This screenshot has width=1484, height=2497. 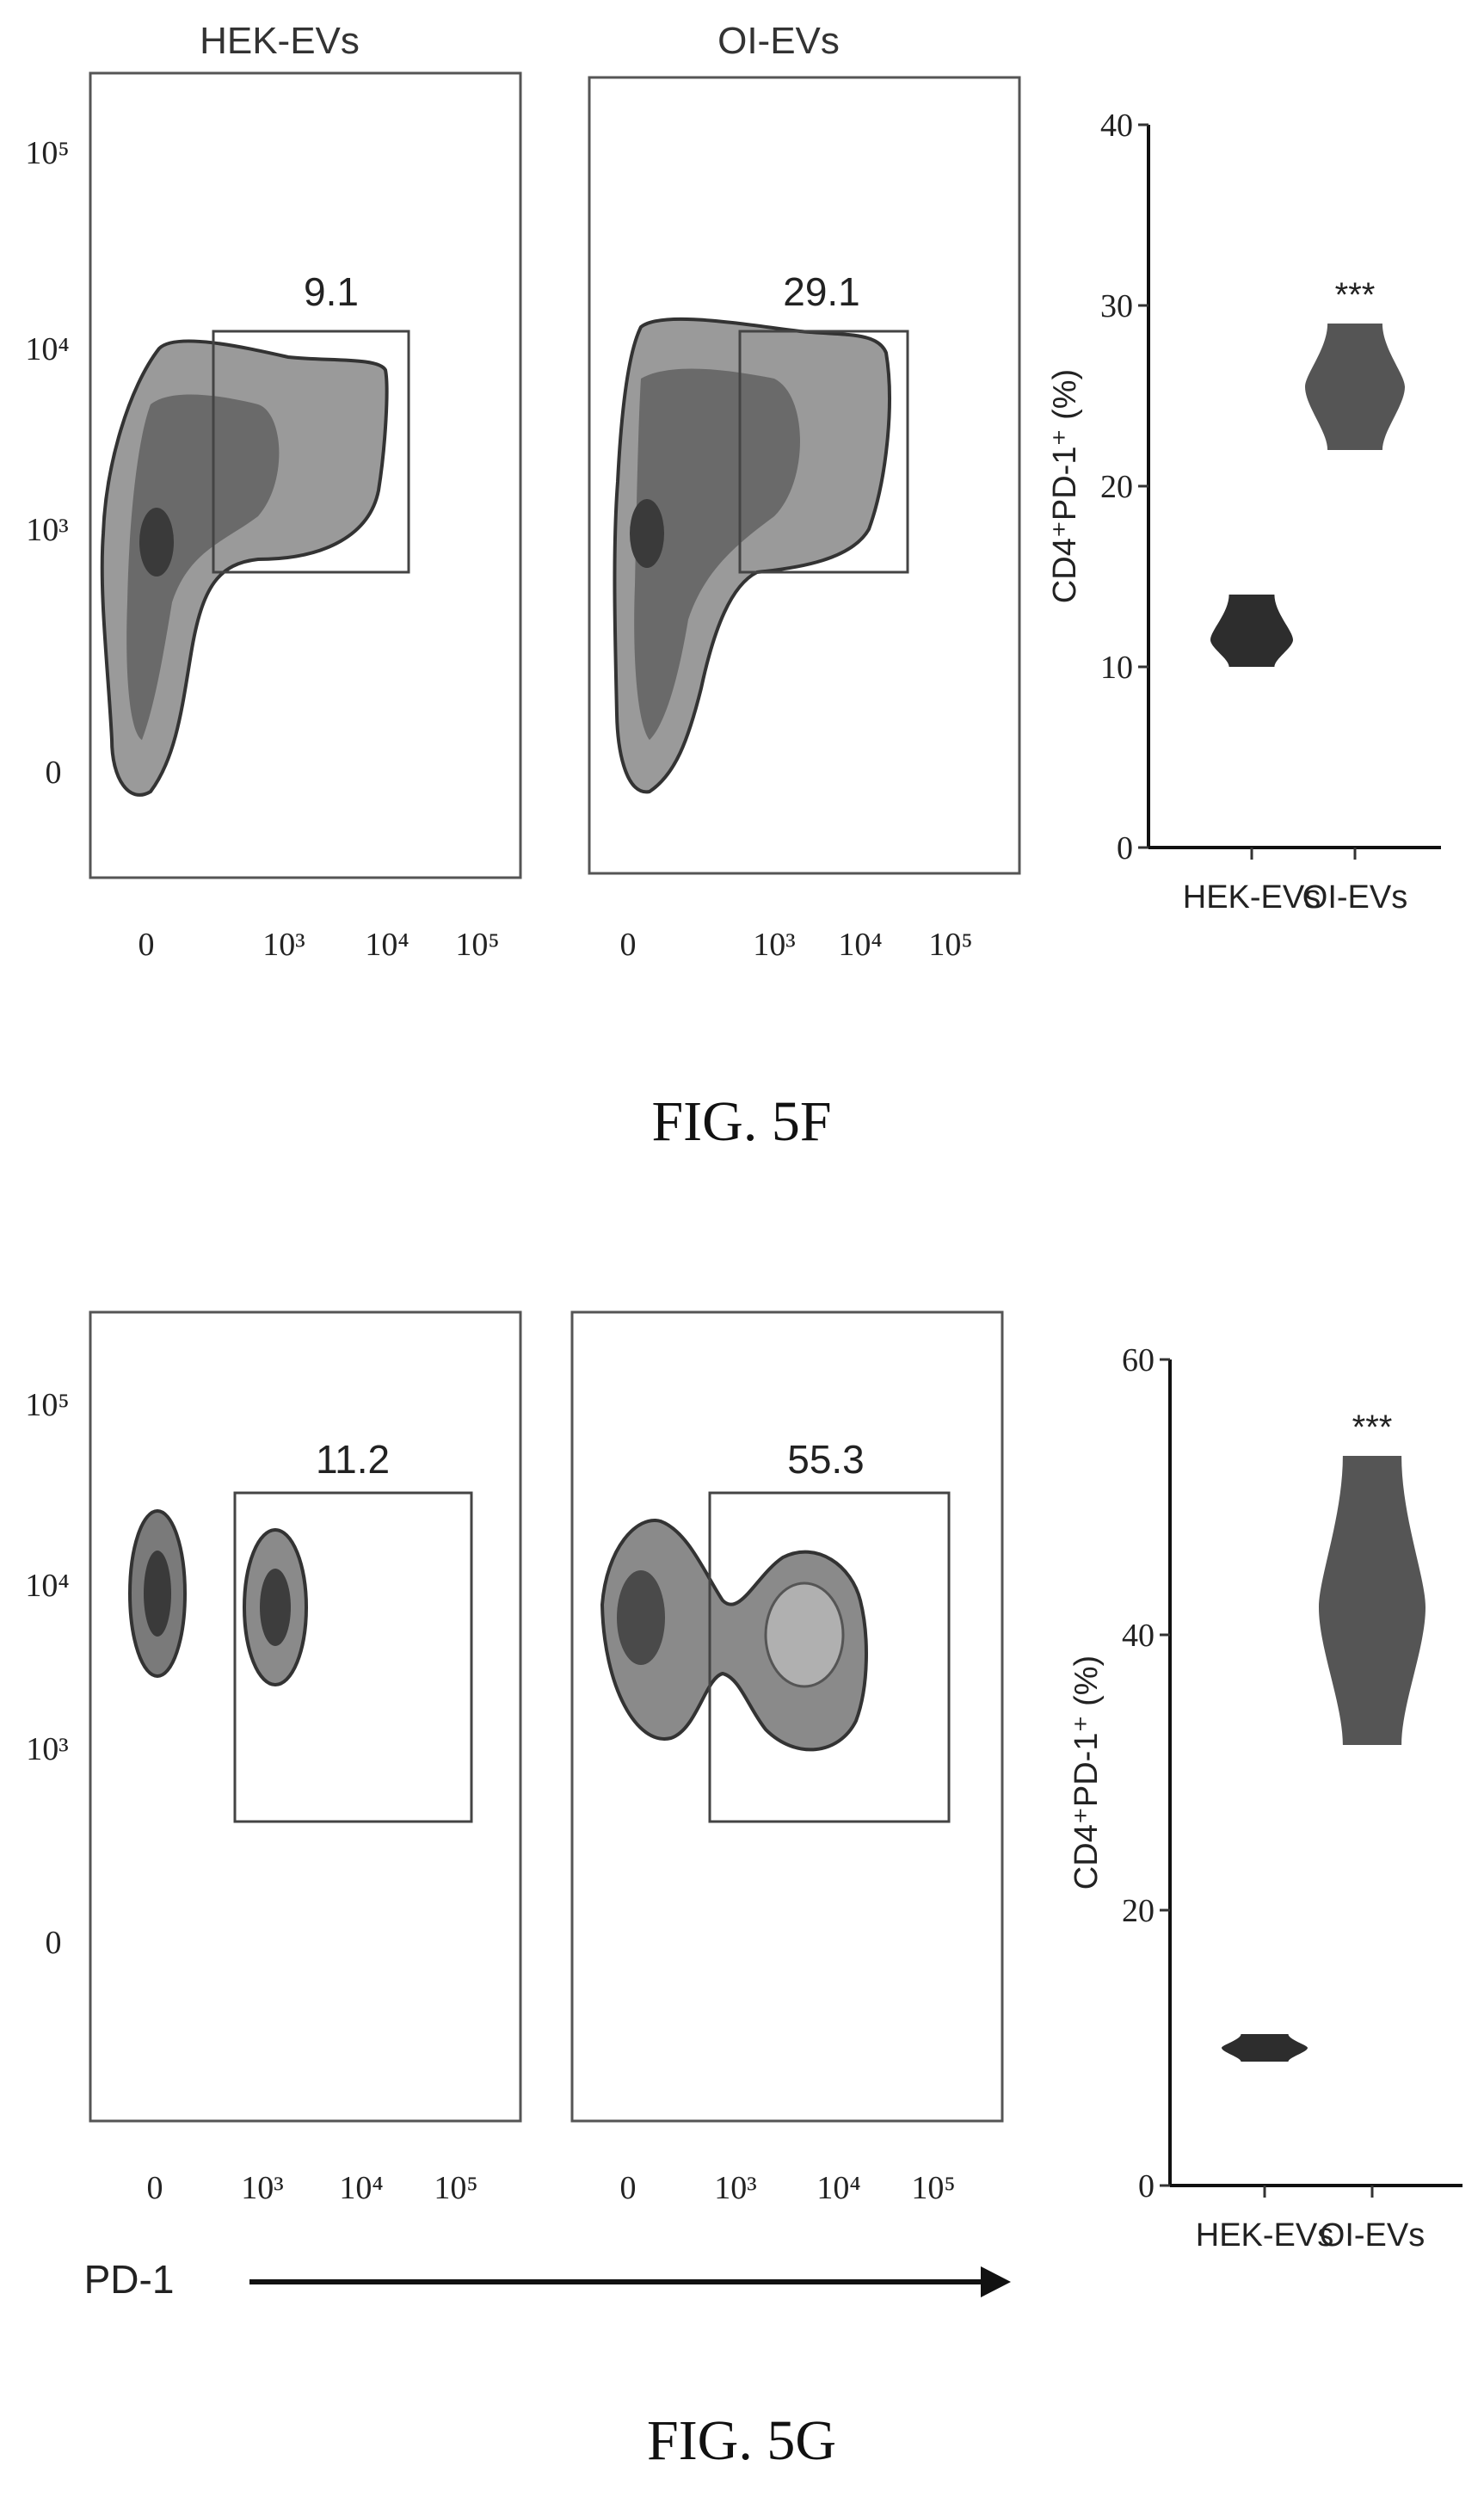 I want to click on fig5g-caption: FIG. 5G, so click(x=741, y=2441).